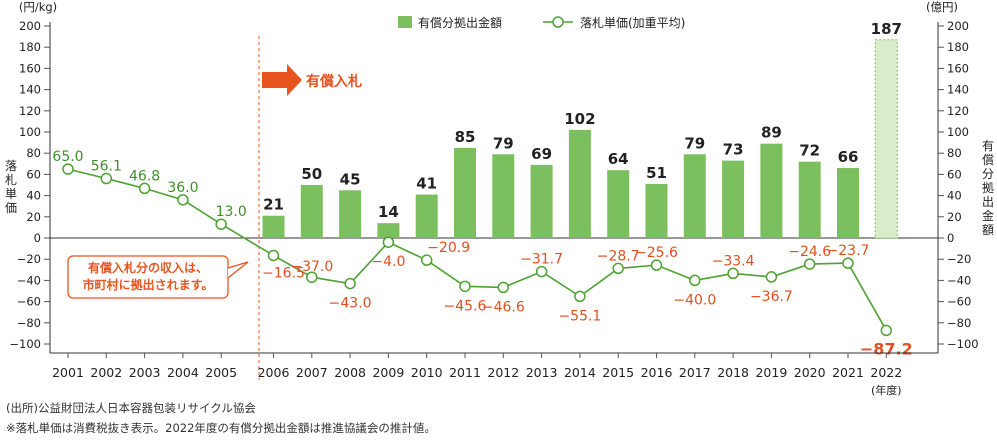  Describe the element at coordinates (221, 372) in the screenshot. I see `xtick-label: 2005` at that location.